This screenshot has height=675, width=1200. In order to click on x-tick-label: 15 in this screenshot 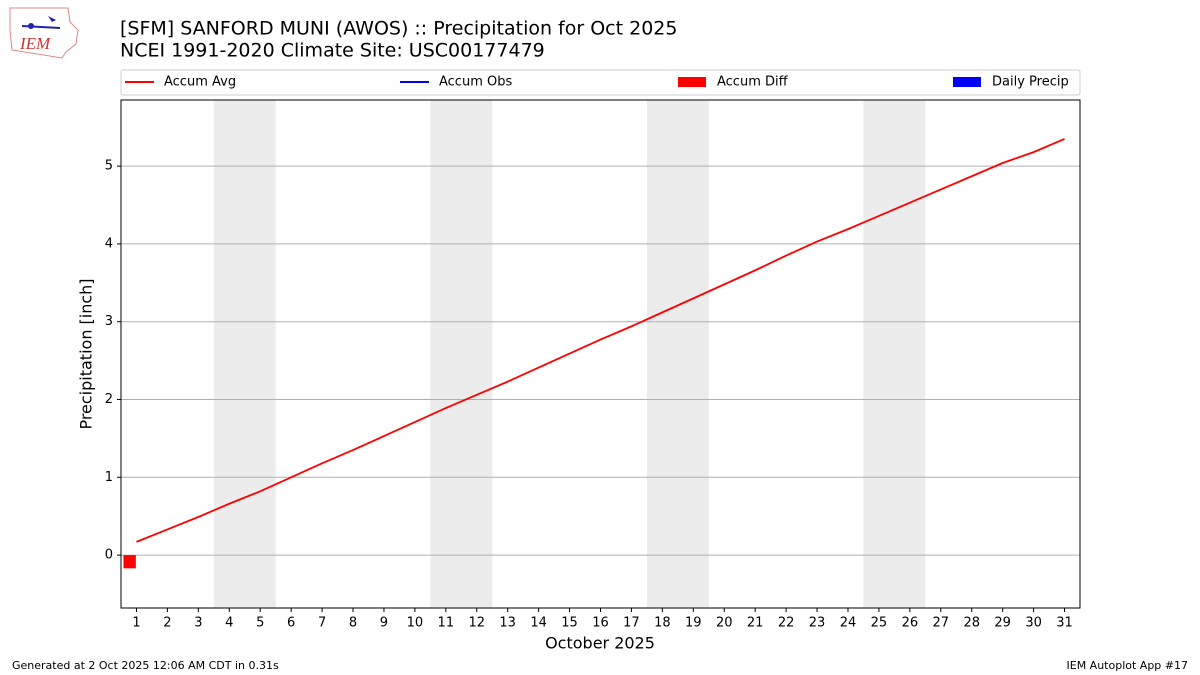, I will do `click(569, 623)`.